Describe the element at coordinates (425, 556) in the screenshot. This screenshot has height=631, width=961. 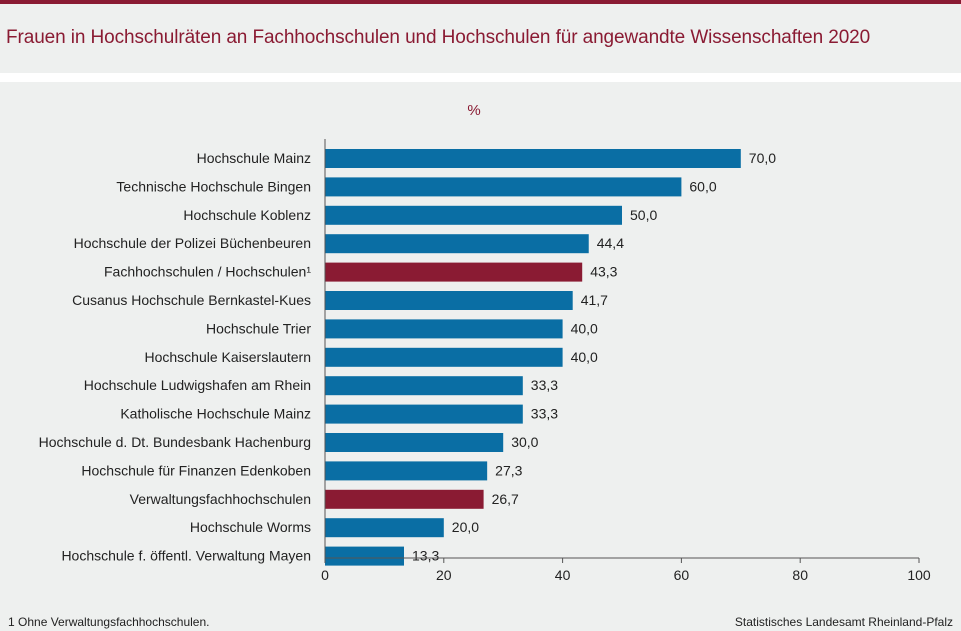
I see `data-label: 13,3` at that location.